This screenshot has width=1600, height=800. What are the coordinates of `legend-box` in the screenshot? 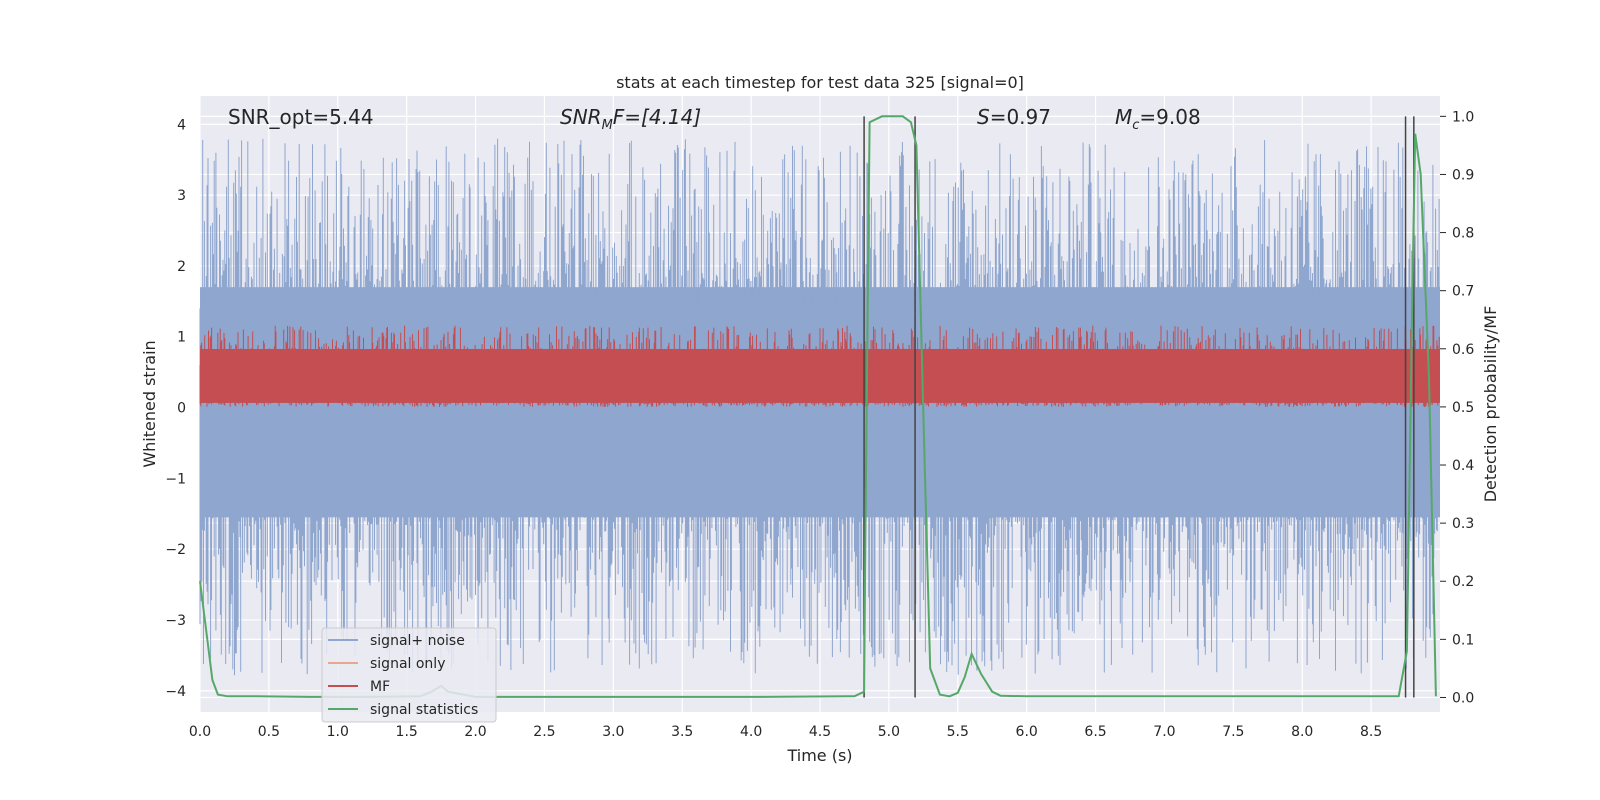 It's located at (409, 675).